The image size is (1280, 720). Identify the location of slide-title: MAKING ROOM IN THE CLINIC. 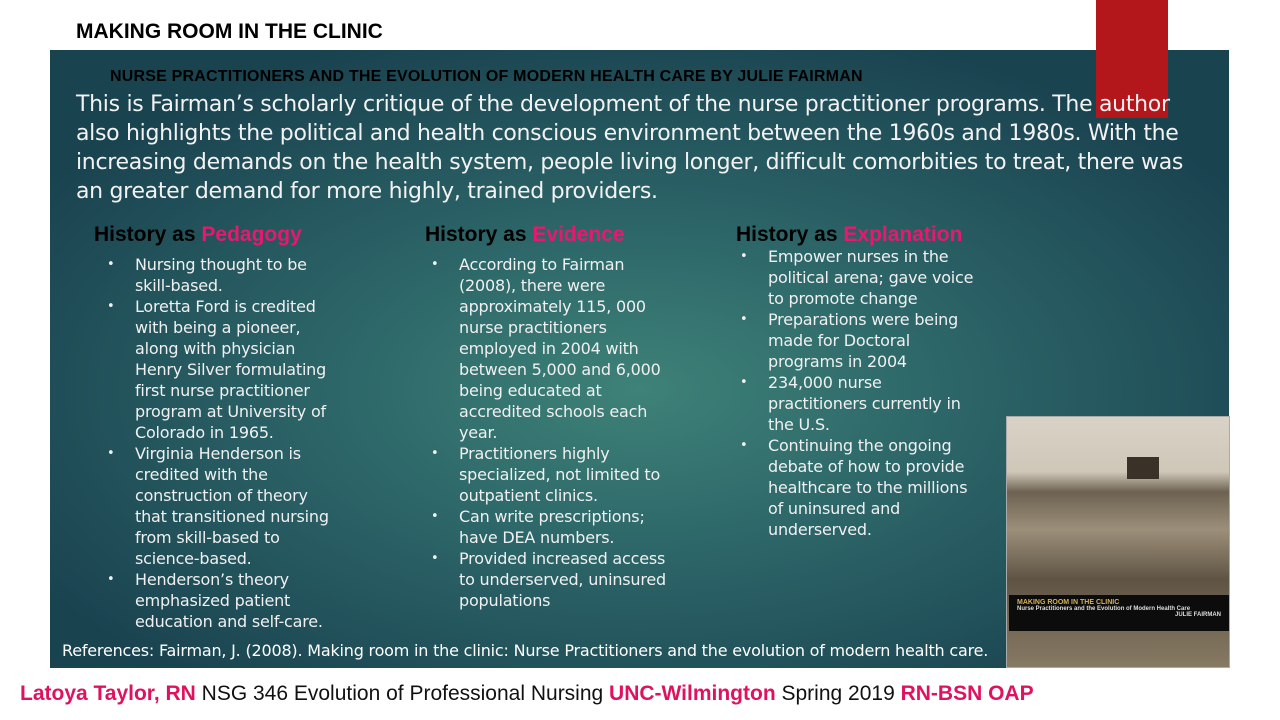
(229, 31).